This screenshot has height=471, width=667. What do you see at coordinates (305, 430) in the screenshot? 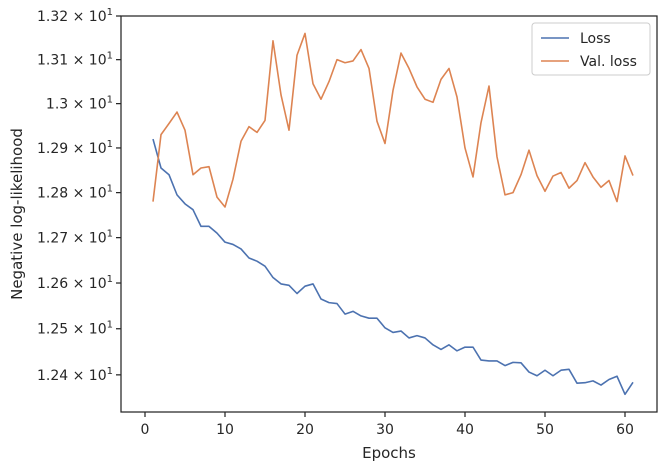
I see `x-tick-label: 20` at bounding box center [305, 430].